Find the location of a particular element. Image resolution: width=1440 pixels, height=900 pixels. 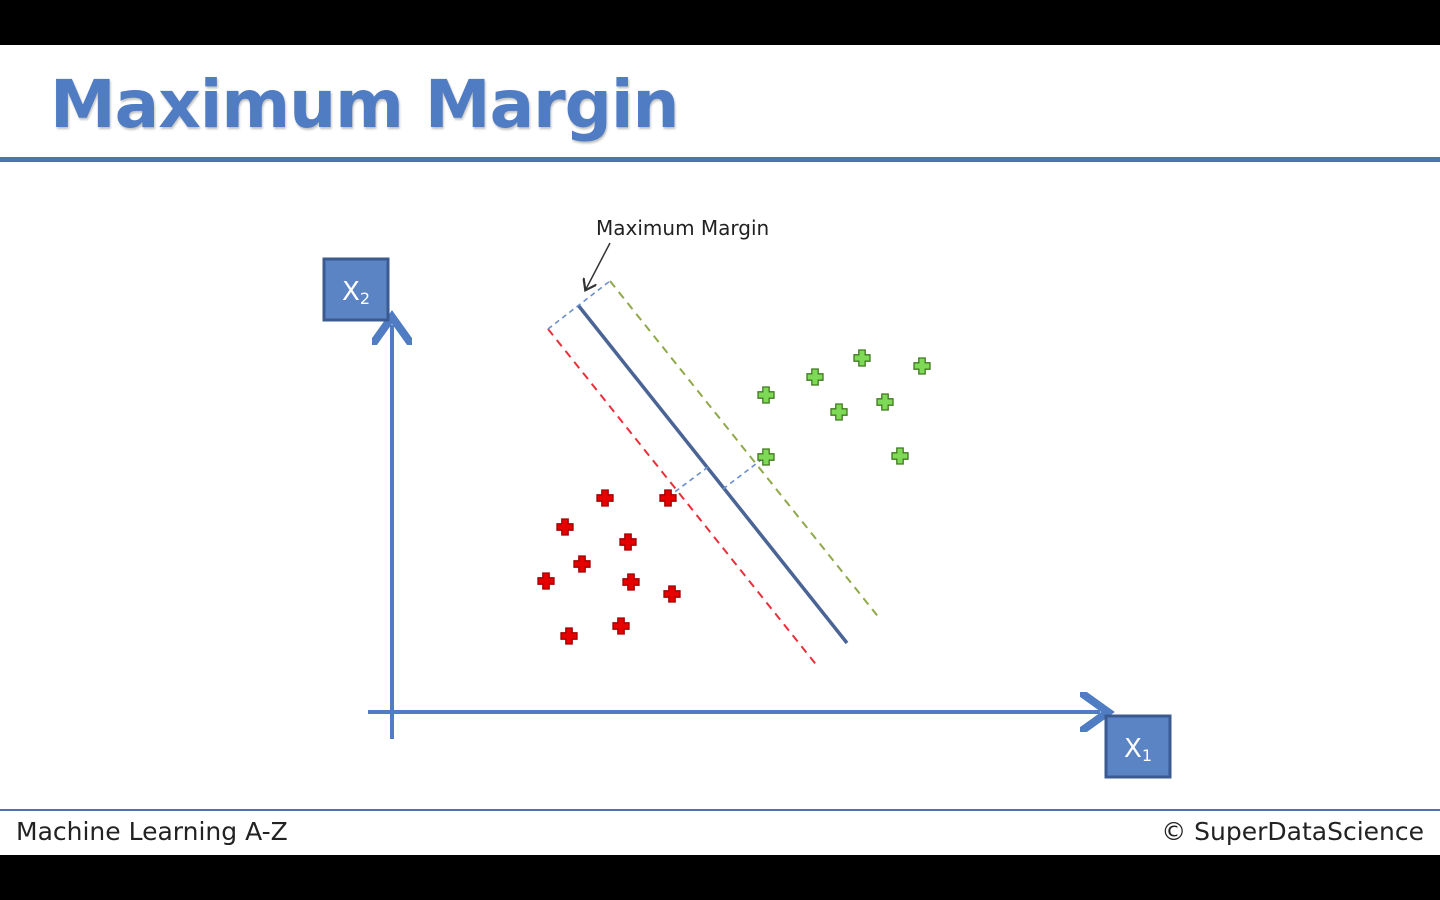

copyright: © SuperDataScience is located at coordinates (1292, 831).